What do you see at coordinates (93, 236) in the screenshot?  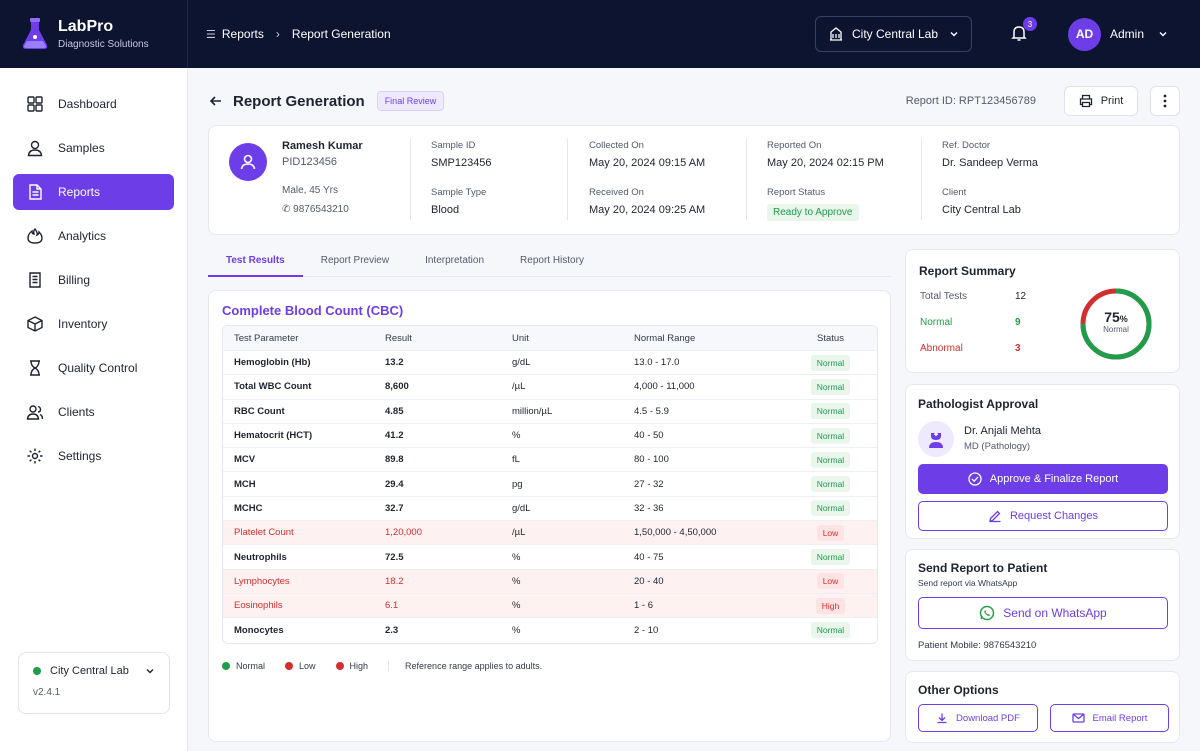 I see `sidebar-item-analytics: Analytics` at bounding box center [93, 236].